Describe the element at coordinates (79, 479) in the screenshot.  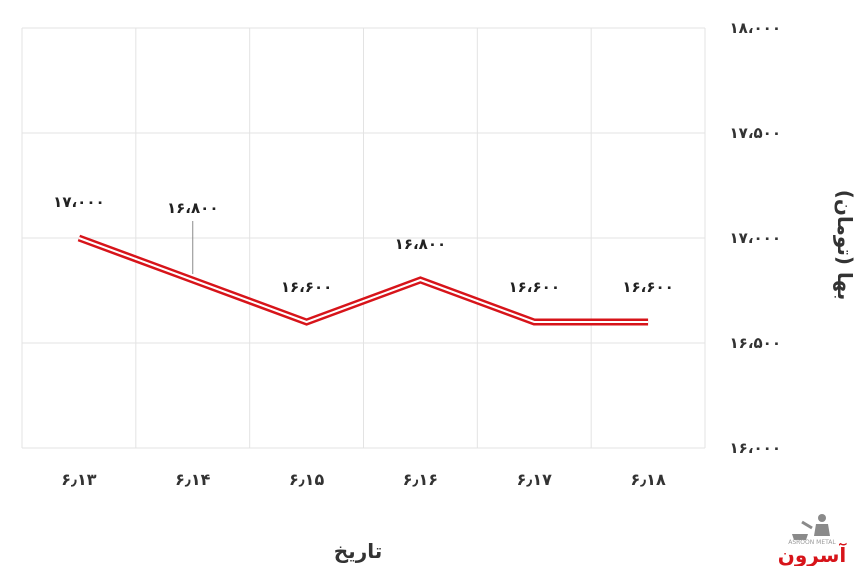
I see `x-tick-label: ۶٫۱۳` at that location.